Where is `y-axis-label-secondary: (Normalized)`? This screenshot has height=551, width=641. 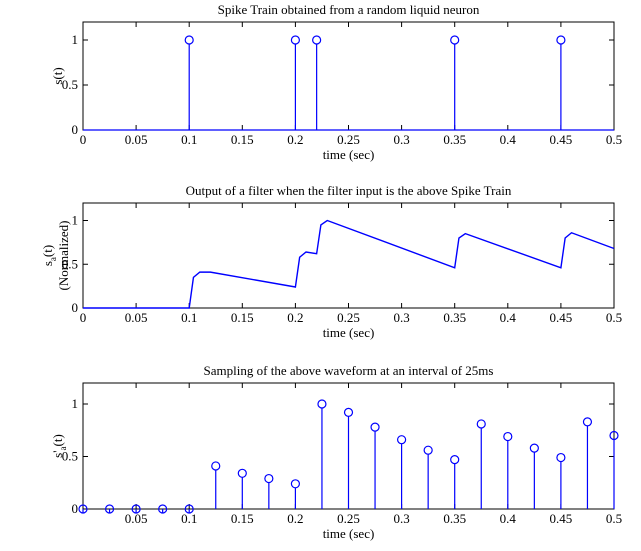 y-axis-label-secondary: (Normalized) is located at coordinates (63, 255).